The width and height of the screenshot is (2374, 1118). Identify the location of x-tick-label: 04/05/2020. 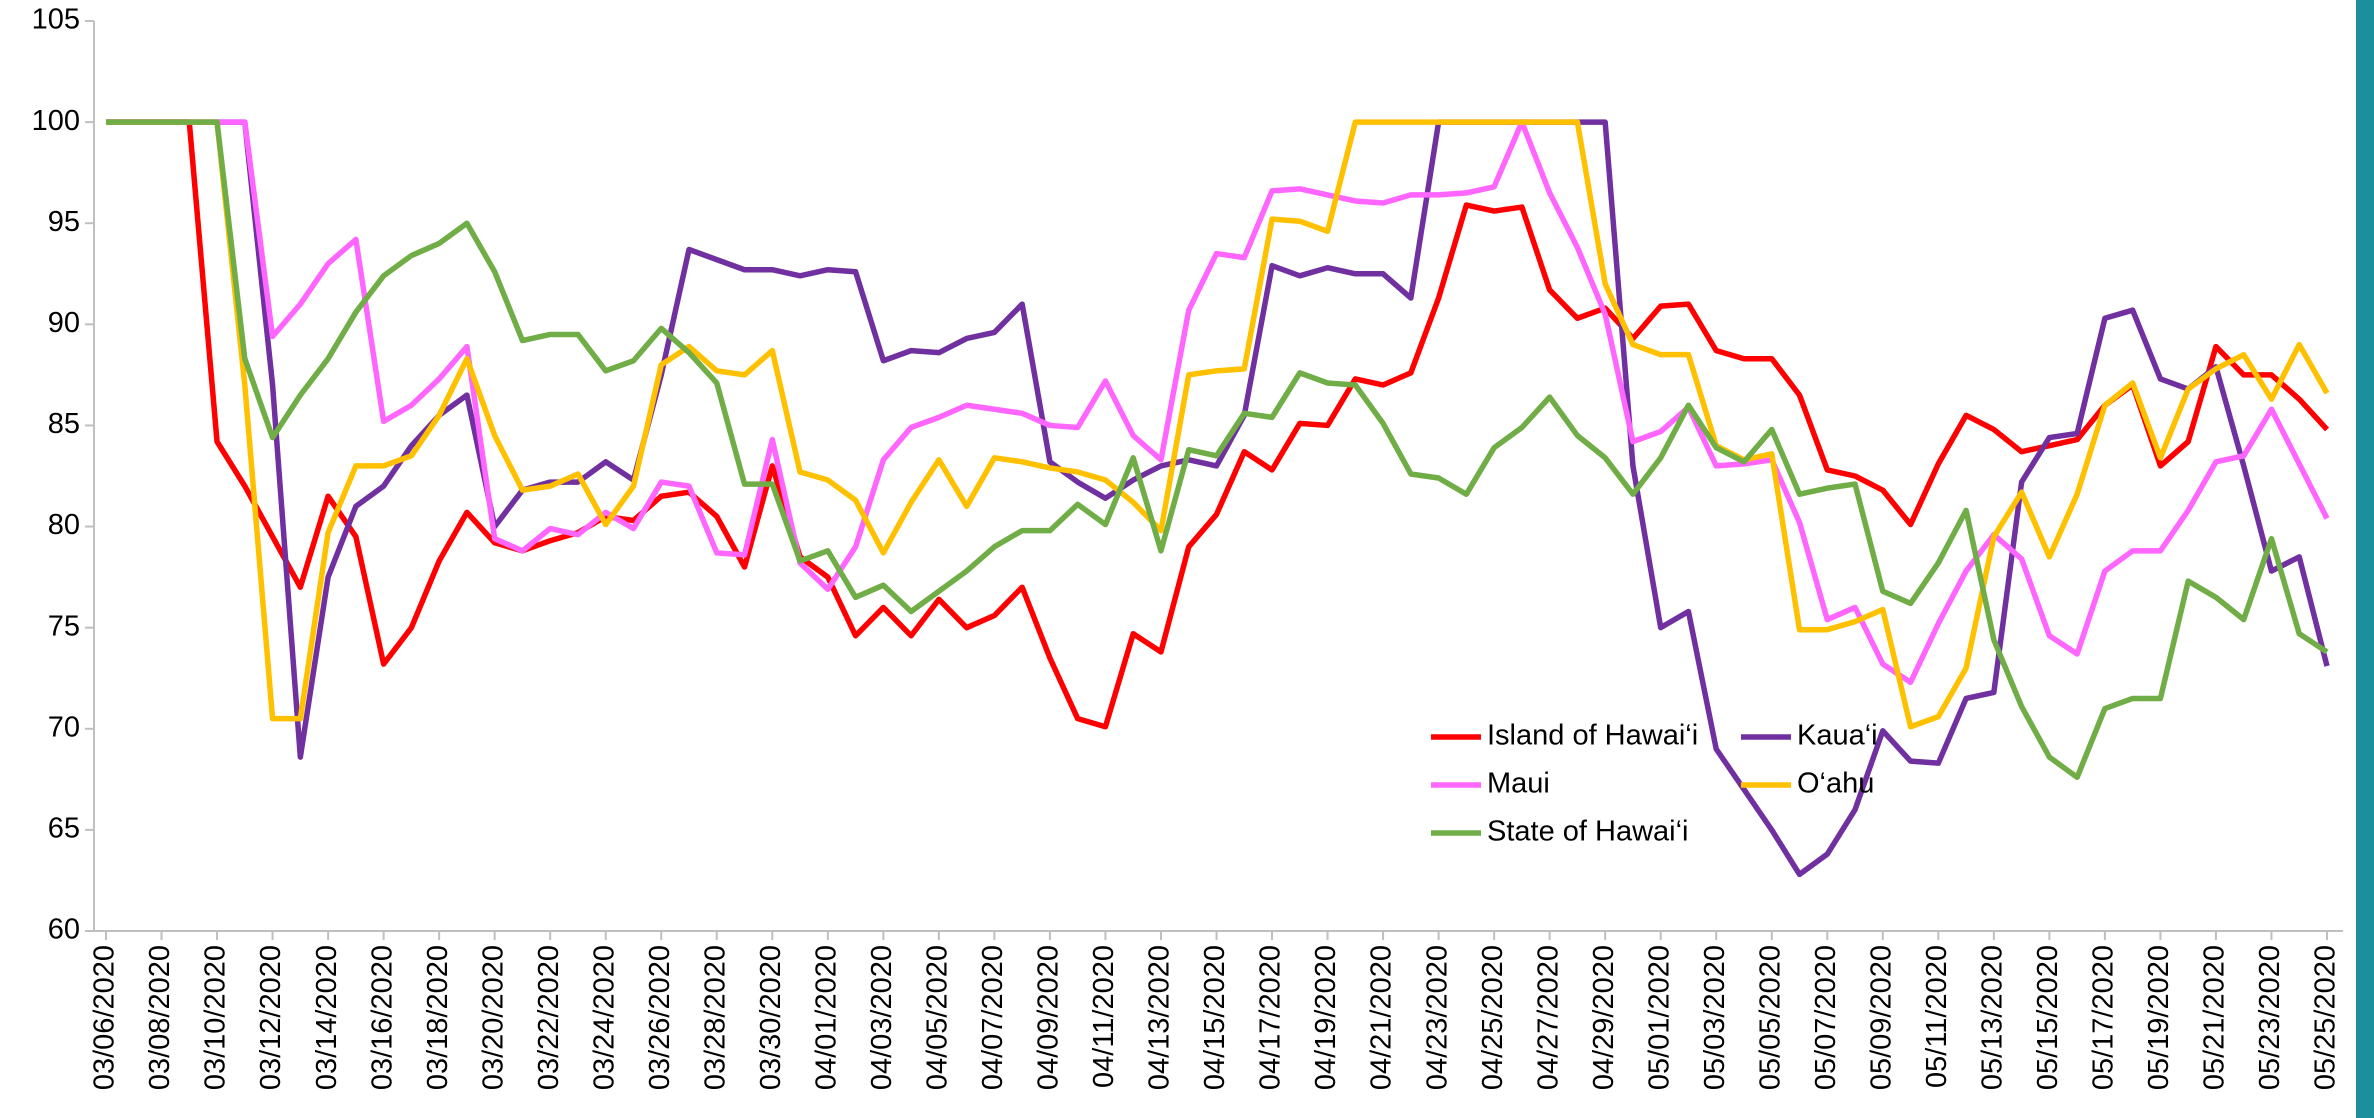
(938, 1017).